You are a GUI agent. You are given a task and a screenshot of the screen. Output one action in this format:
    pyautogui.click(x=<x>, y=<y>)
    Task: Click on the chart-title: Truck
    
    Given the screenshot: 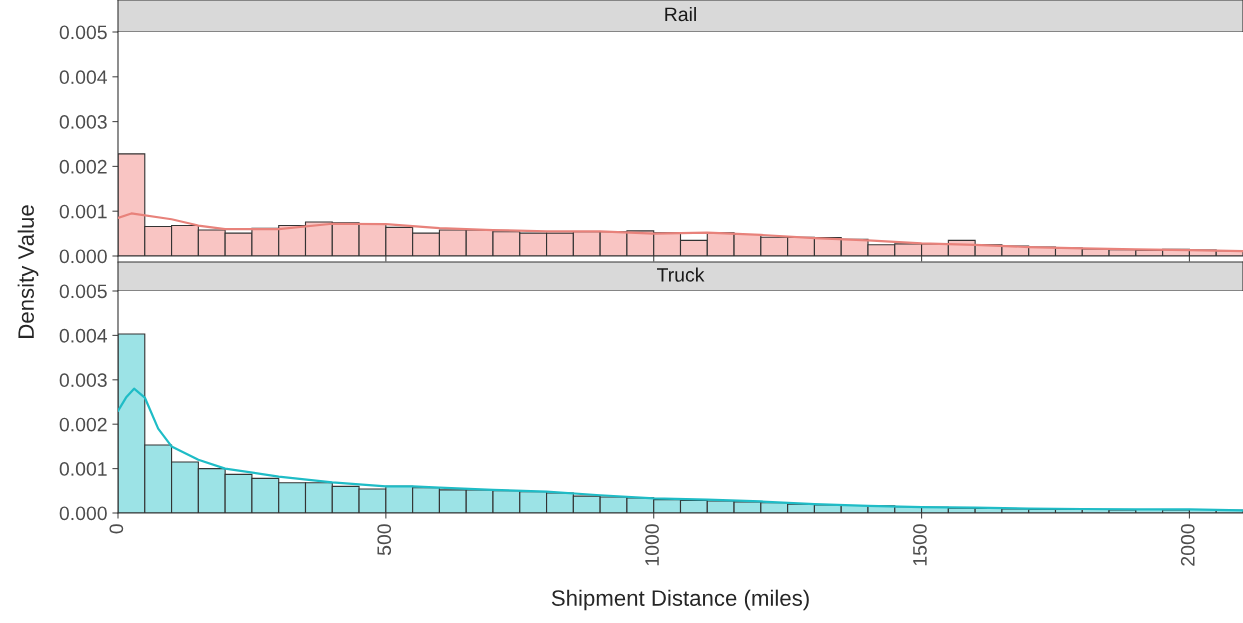 What is the action you would take?
    pyautogui.click(x=681, y=274)
    